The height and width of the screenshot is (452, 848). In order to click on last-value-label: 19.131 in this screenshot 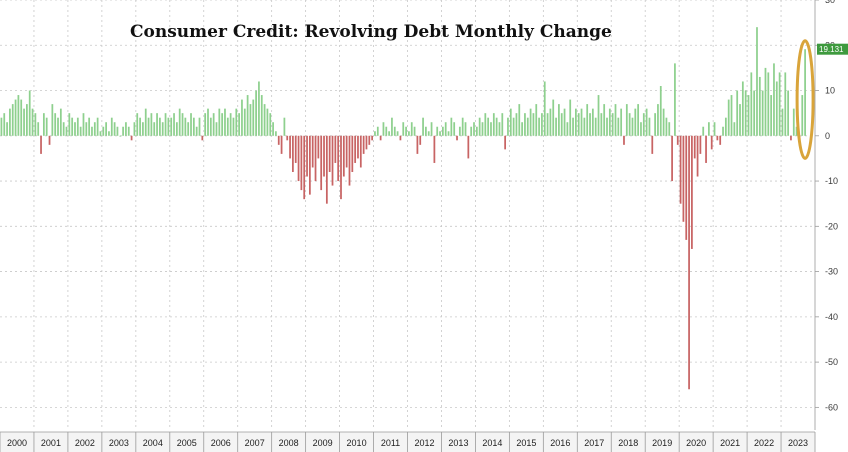, I will do `click(831, 49)`.